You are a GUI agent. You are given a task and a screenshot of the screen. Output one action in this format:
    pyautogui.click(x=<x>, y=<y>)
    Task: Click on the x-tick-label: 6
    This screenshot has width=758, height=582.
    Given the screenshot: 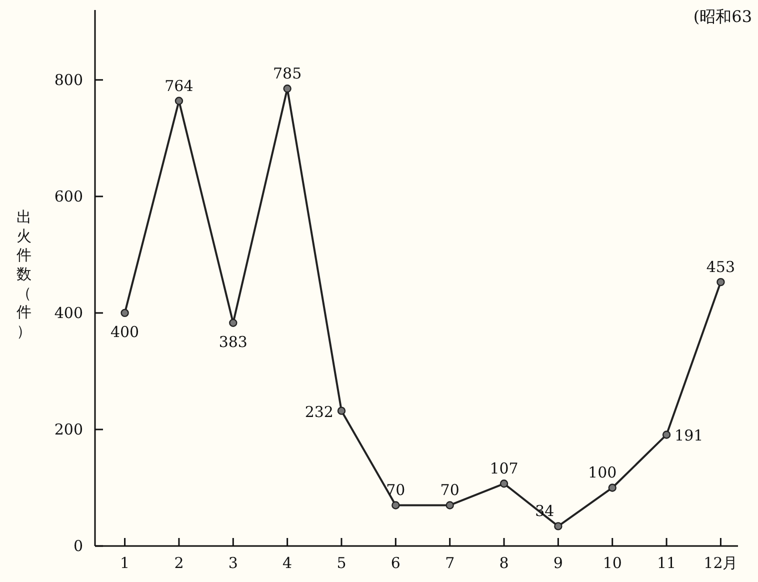 What is the action you would take?
    pyautogui.click(x=395, y=563)
    